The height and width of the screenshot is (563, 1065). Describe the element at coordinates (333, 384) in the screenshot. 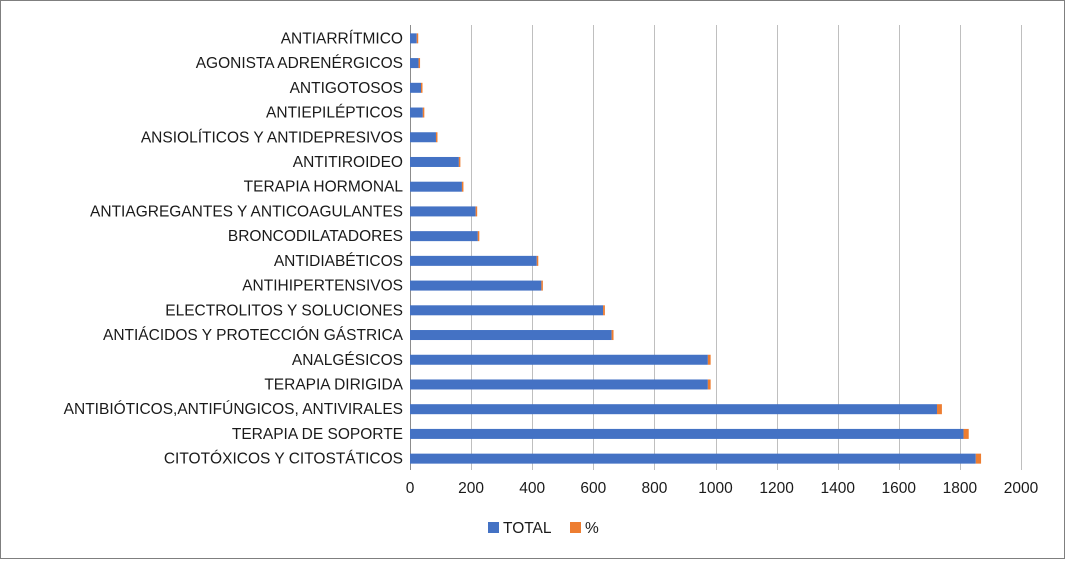

I see `category-label-14: TERAPIA DIRIGIDA` at that location.